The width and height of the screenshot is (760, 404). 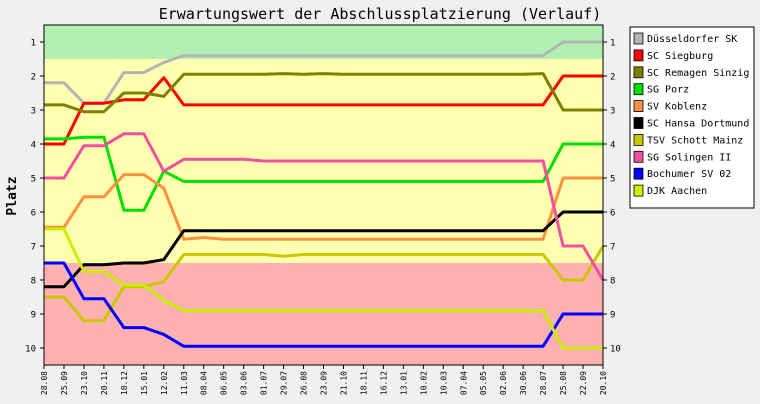 What do you see at coordinates (612, 316) in the screenshot?
I see `y-tick-label-right: 9` at bounding box center [612, 316].